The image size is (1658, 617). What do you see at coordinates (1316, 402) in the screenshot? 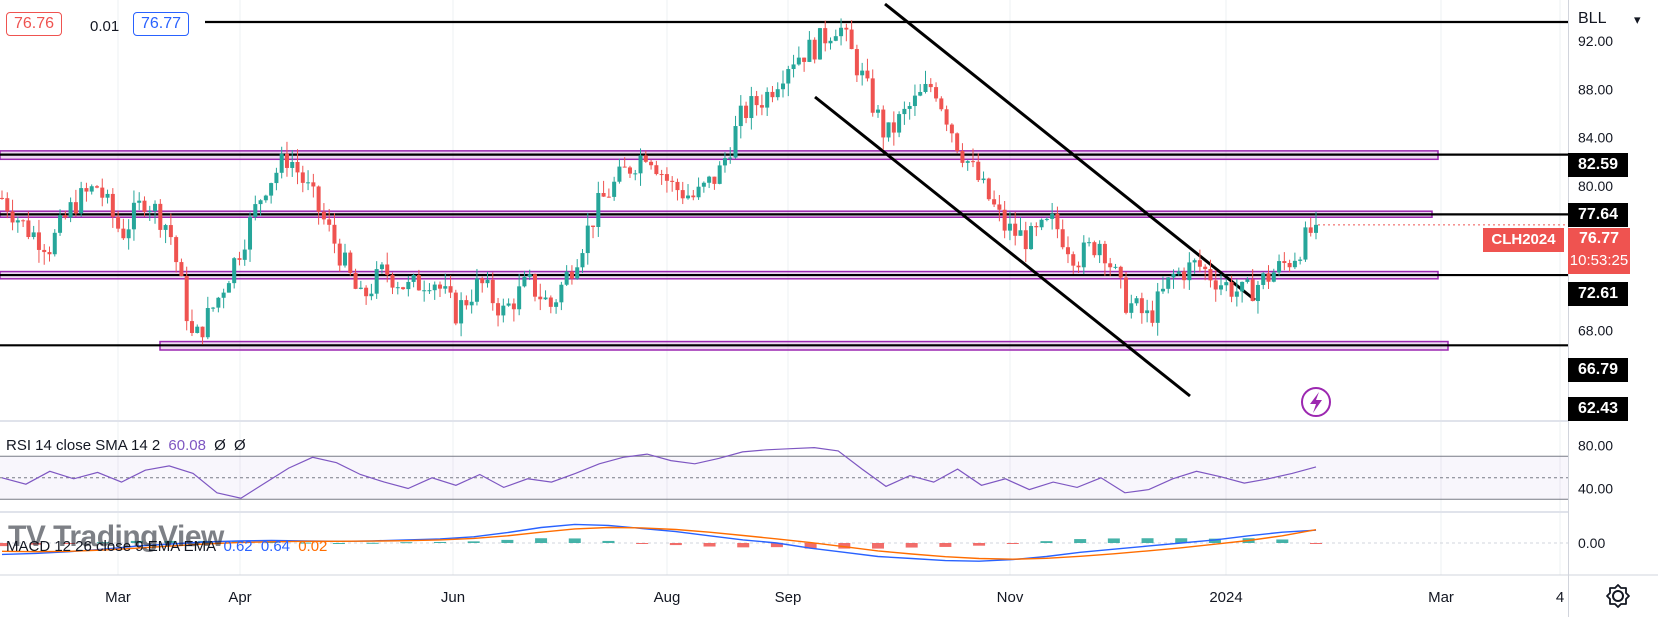
I see `lightning-icon-ring` at bounding box center [1316, 402].